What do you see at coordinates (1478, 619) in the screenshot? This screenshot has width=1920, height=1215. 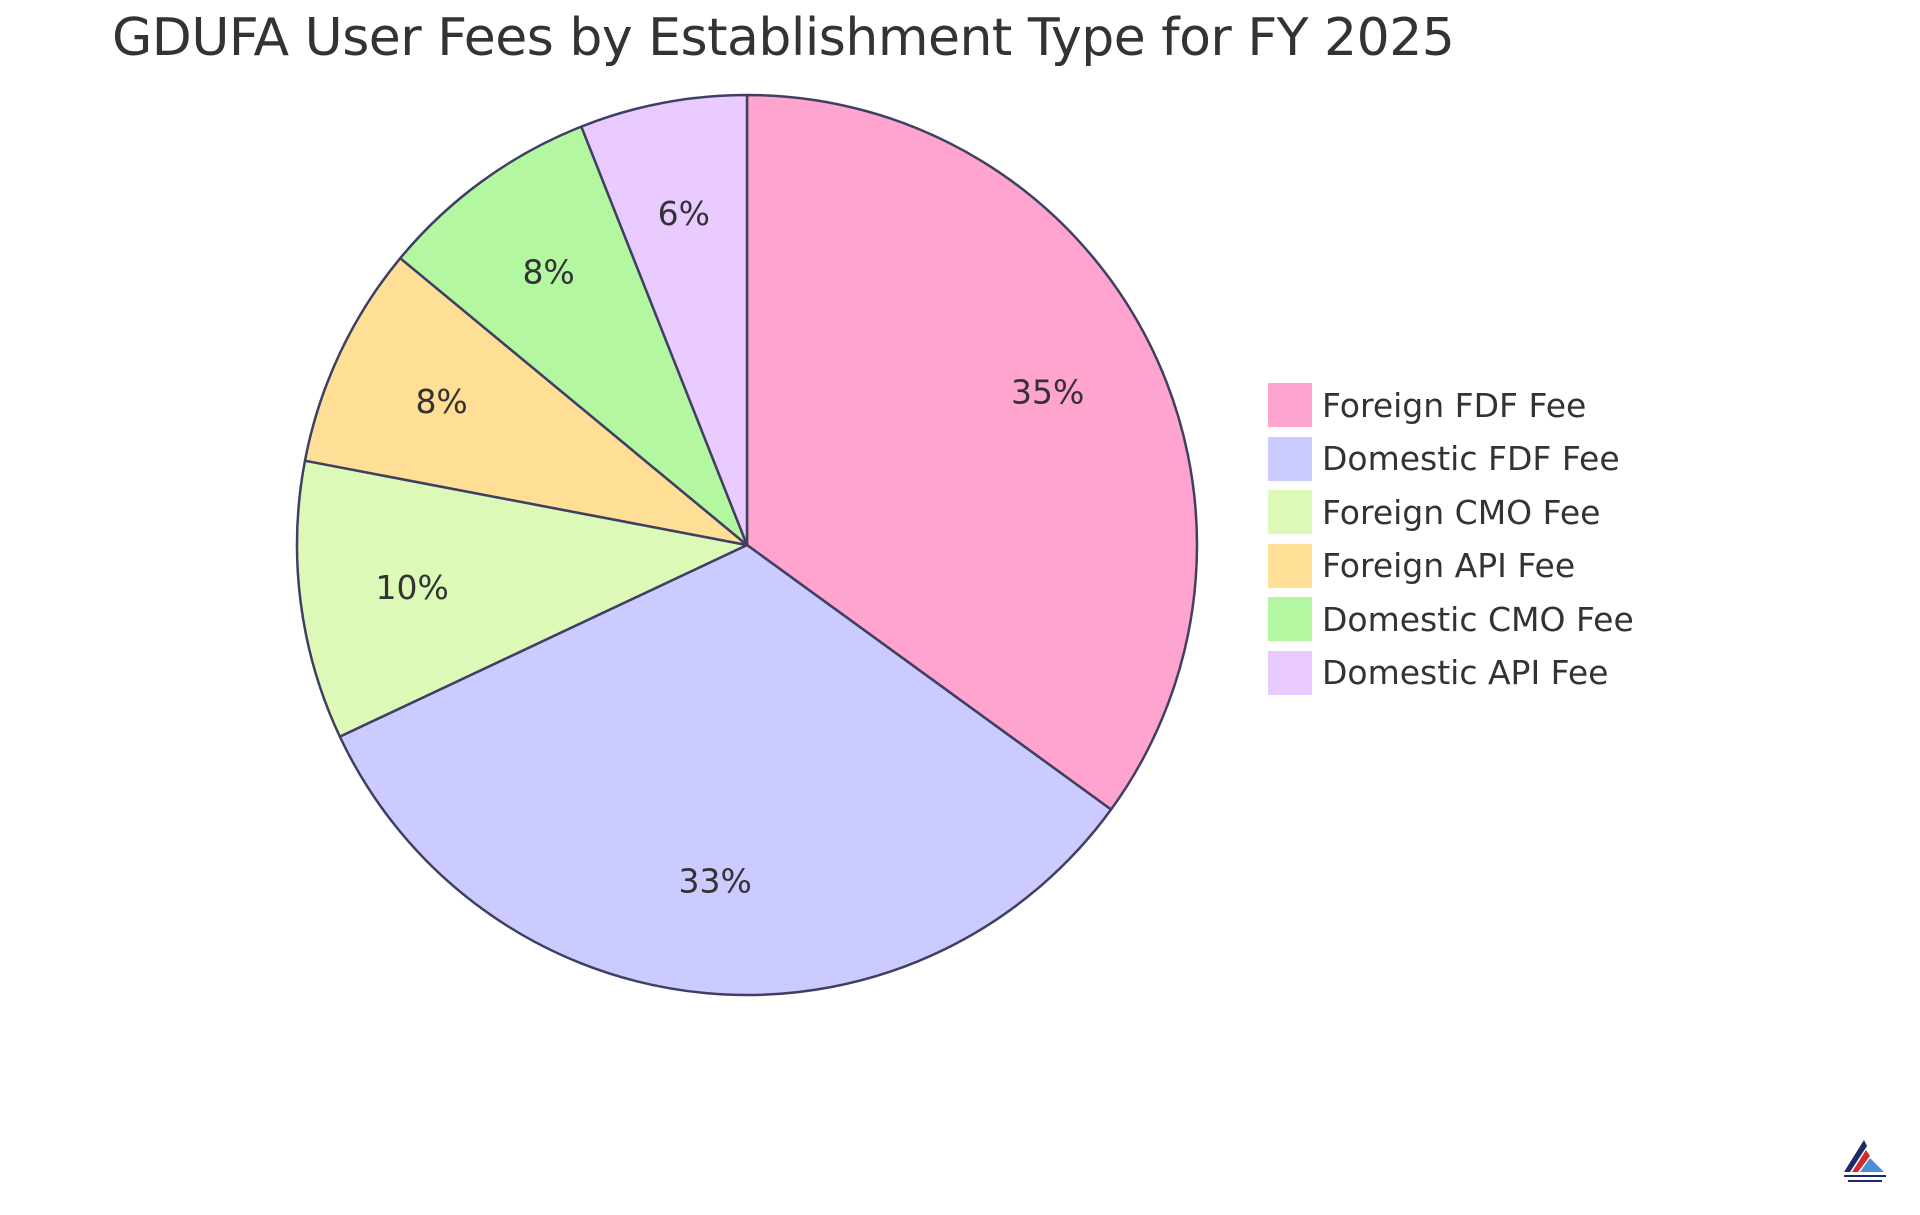 I see `legend-label: Domestic CMO Fee` at bounding box center [1478, 619].